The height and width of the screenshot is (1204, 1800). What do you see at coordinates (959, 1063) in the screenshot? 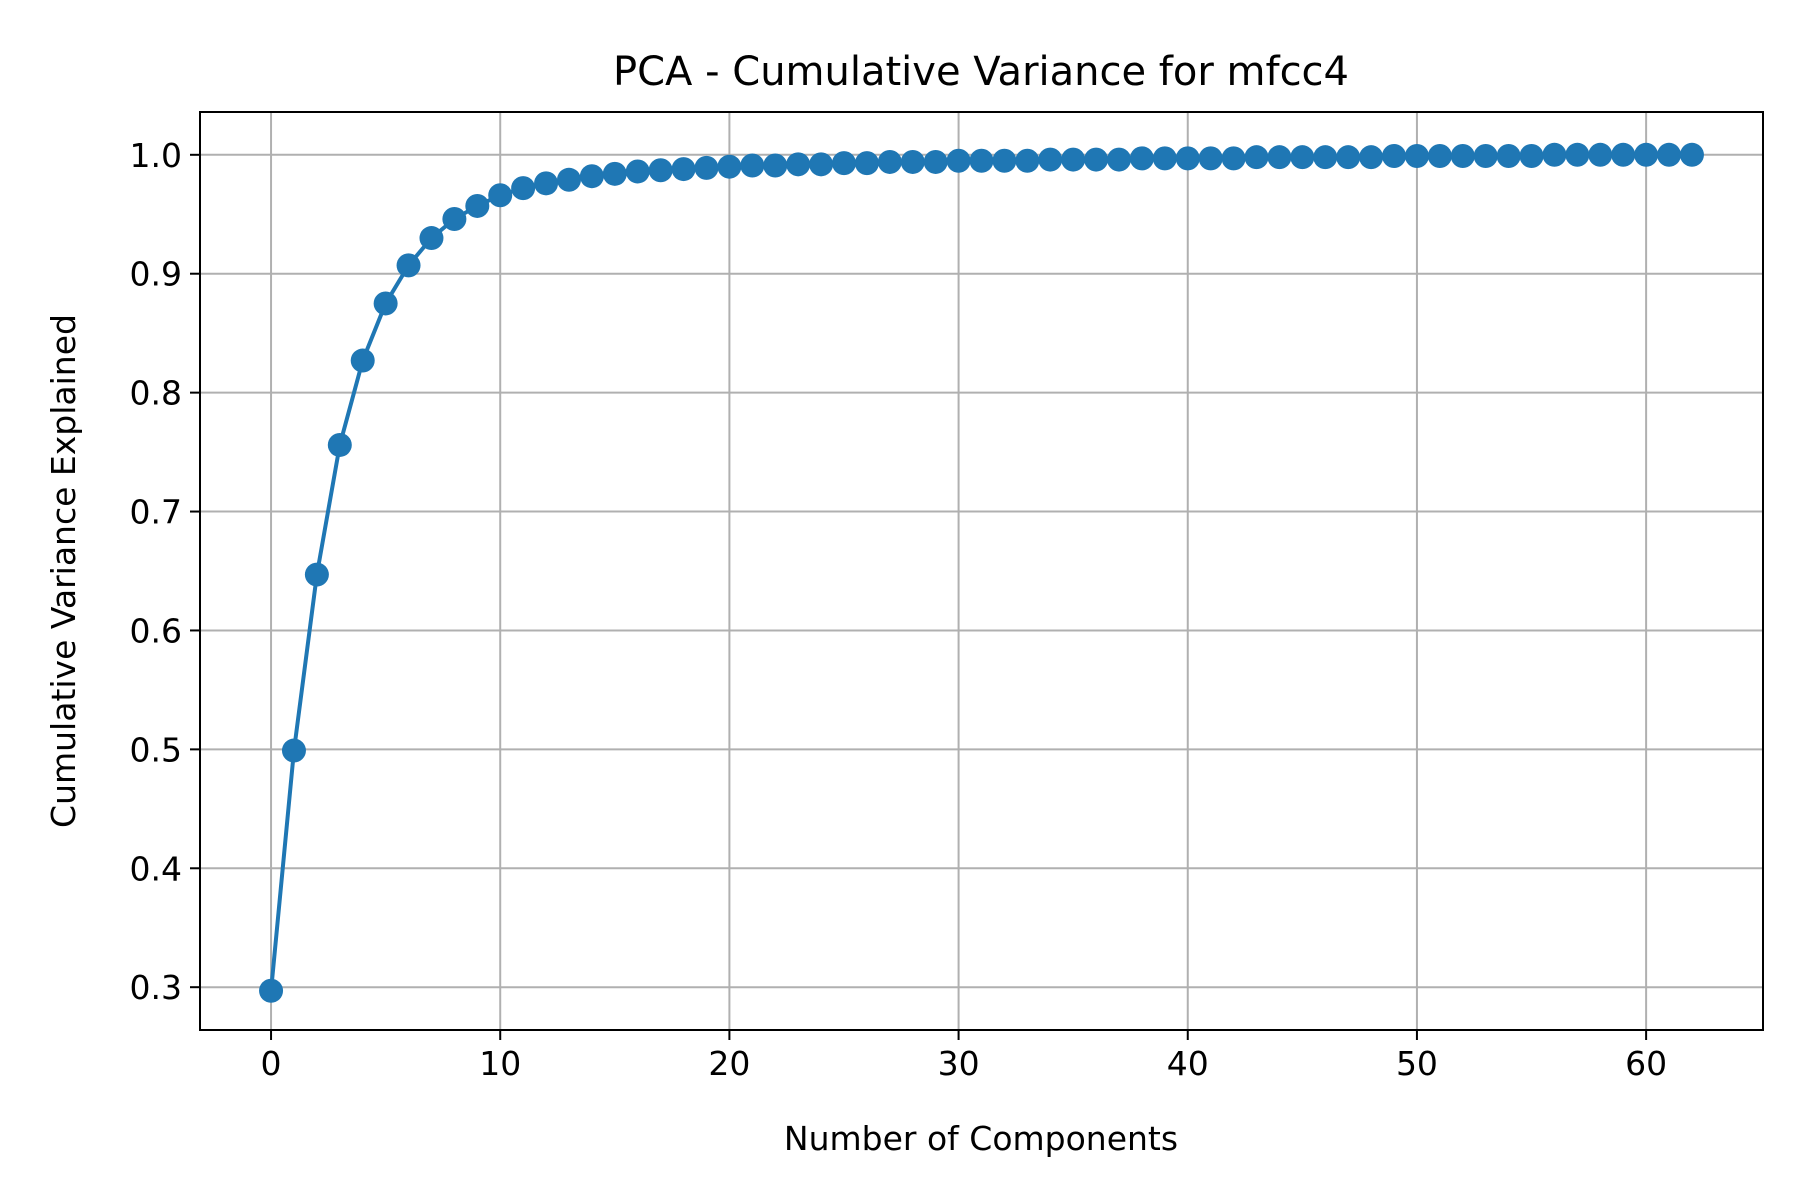
I see `x-tick-label: 30` at bounding box center [959, 1063].